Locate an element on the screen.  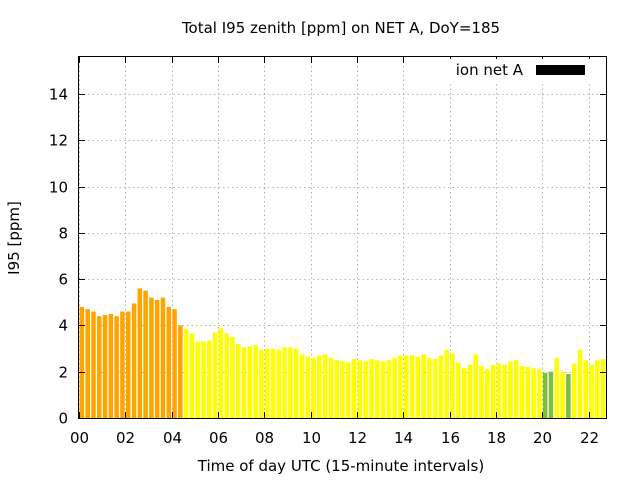
legend: ion net A is located at coordinates (521, 70).